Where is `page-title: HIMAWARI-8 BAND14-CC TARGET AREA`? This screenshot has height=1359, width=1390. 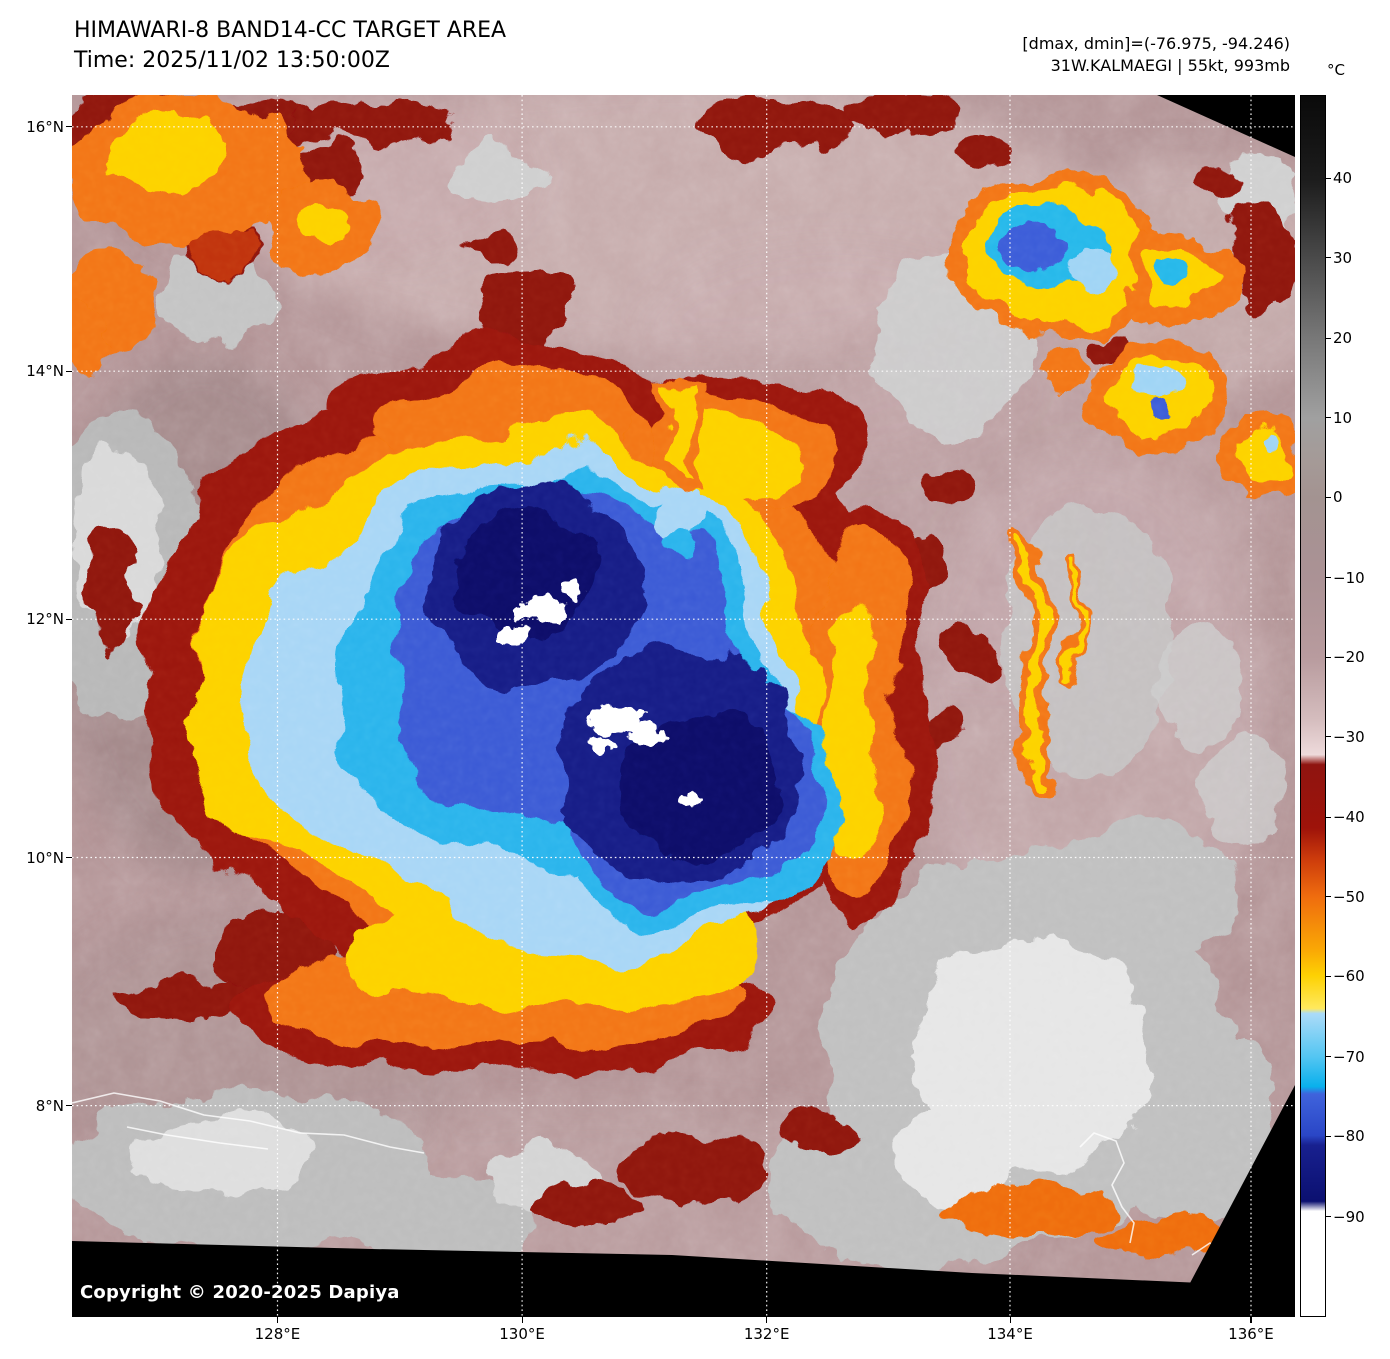
page-title: HIMAWARI-8 BAND14-CC TARGET AREA is located at coordinates (290, 30).